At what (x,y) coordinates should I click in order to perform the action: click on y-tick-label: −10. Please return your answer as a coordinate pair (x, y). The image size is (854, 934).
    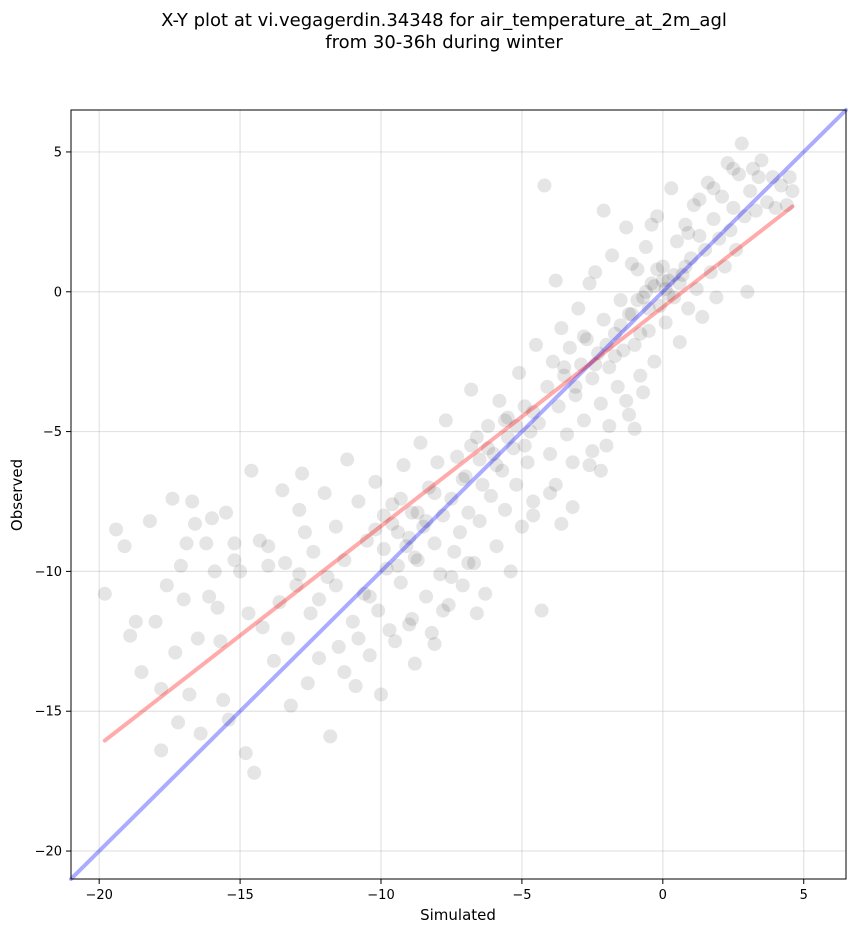
    Looking at the image, I should click on (48, 572).